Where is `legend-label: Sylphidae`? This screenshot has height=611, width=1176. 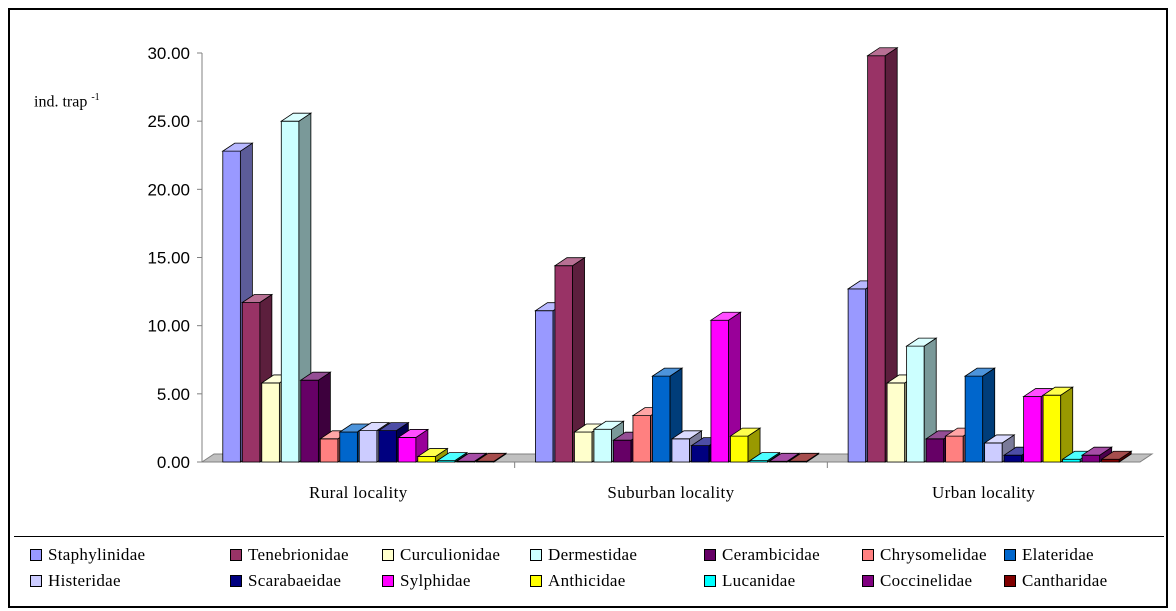
legend-label: Sylphidae is located at coordinates (435, 580).